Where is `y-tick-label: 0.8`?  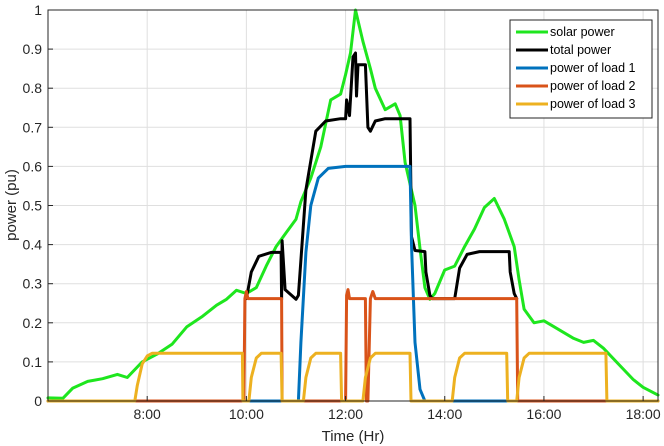 y-tick-label: 0.8 is located at coordinates (33, 88).